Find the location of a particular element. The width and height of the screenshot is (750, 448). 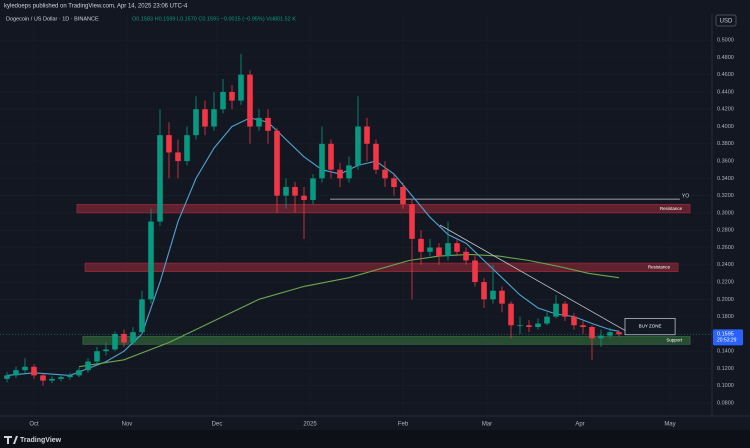

x-tick-label: Mar is located at coordinates (487, 425).